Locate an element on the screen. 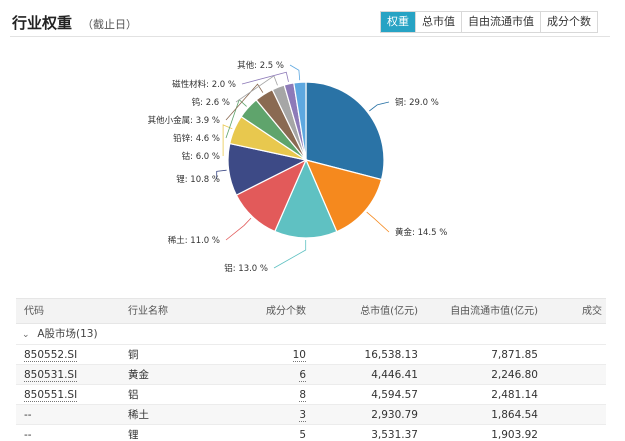  cell-code: 850552.SI is located at coordinates (51, 355).